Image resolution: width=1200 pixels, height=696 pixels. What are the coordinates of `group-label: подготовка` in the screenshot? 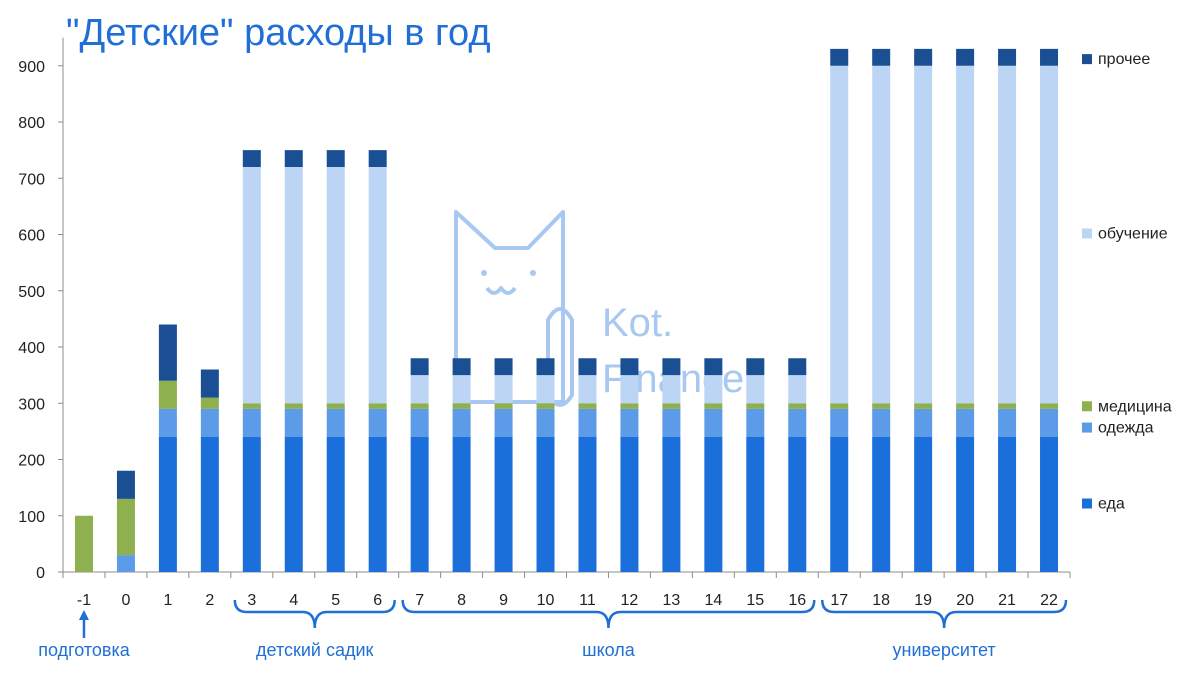 It's located at (84, 650).